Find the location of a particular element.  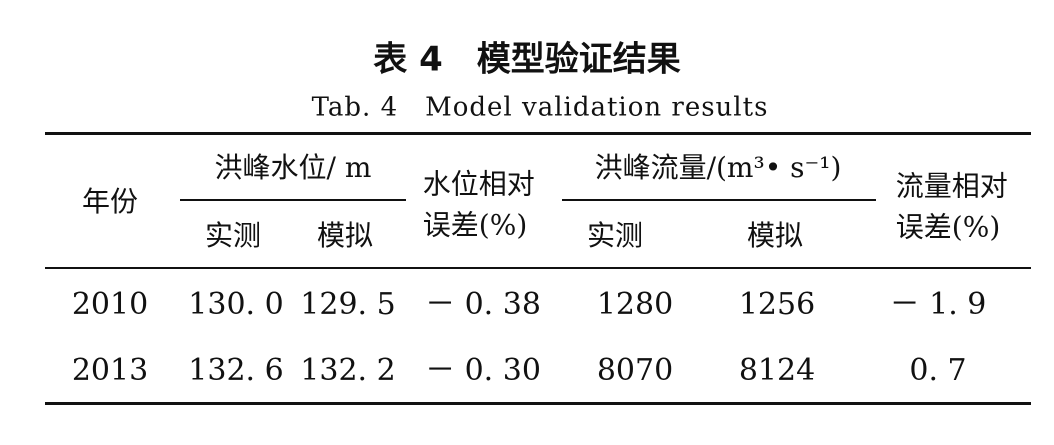

table-cell: 1280 is located at coordinates (635, 304).